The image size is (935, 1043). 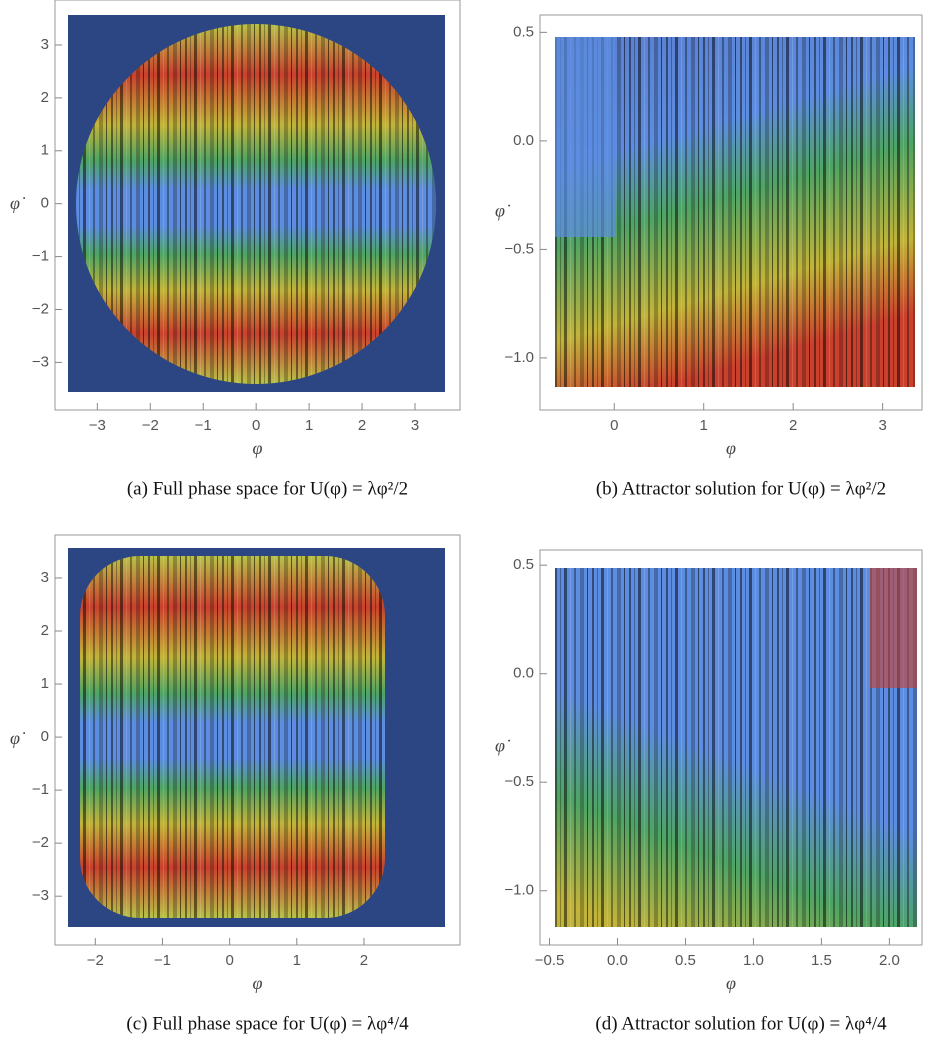 I want to click on x-tick-label: −0.5, so click(x=550, y=960).